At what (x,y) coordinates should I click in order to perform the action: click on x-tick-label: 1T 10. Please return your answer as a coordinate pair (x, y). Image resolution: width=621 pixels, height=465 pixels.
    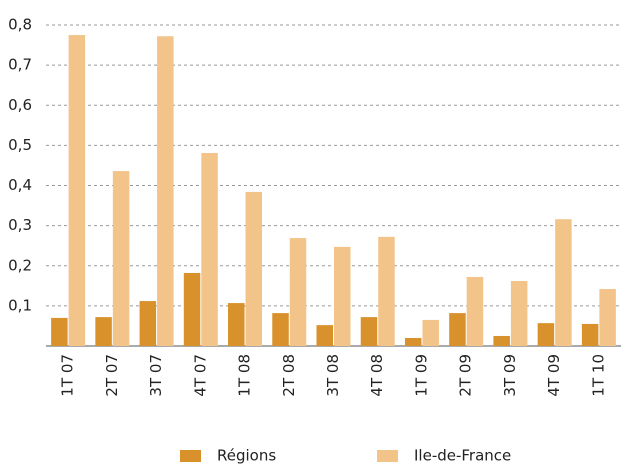
    Looking at the image, I should click on (598, 375).